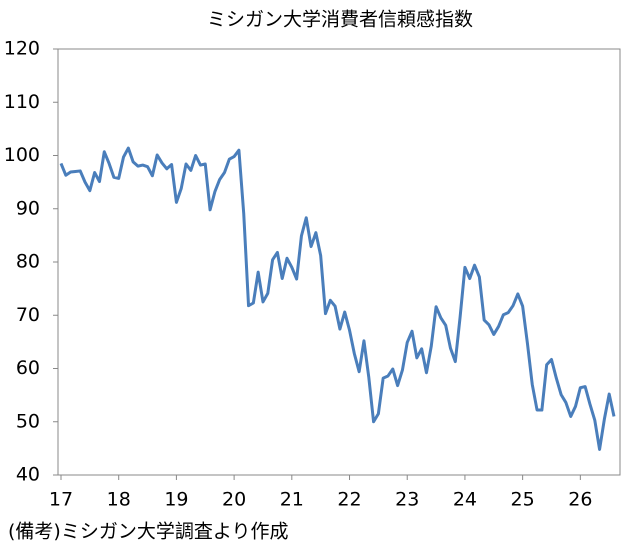 The image size is (626, 555). I want to click on x-tick-label: 22, so click(349, 500).